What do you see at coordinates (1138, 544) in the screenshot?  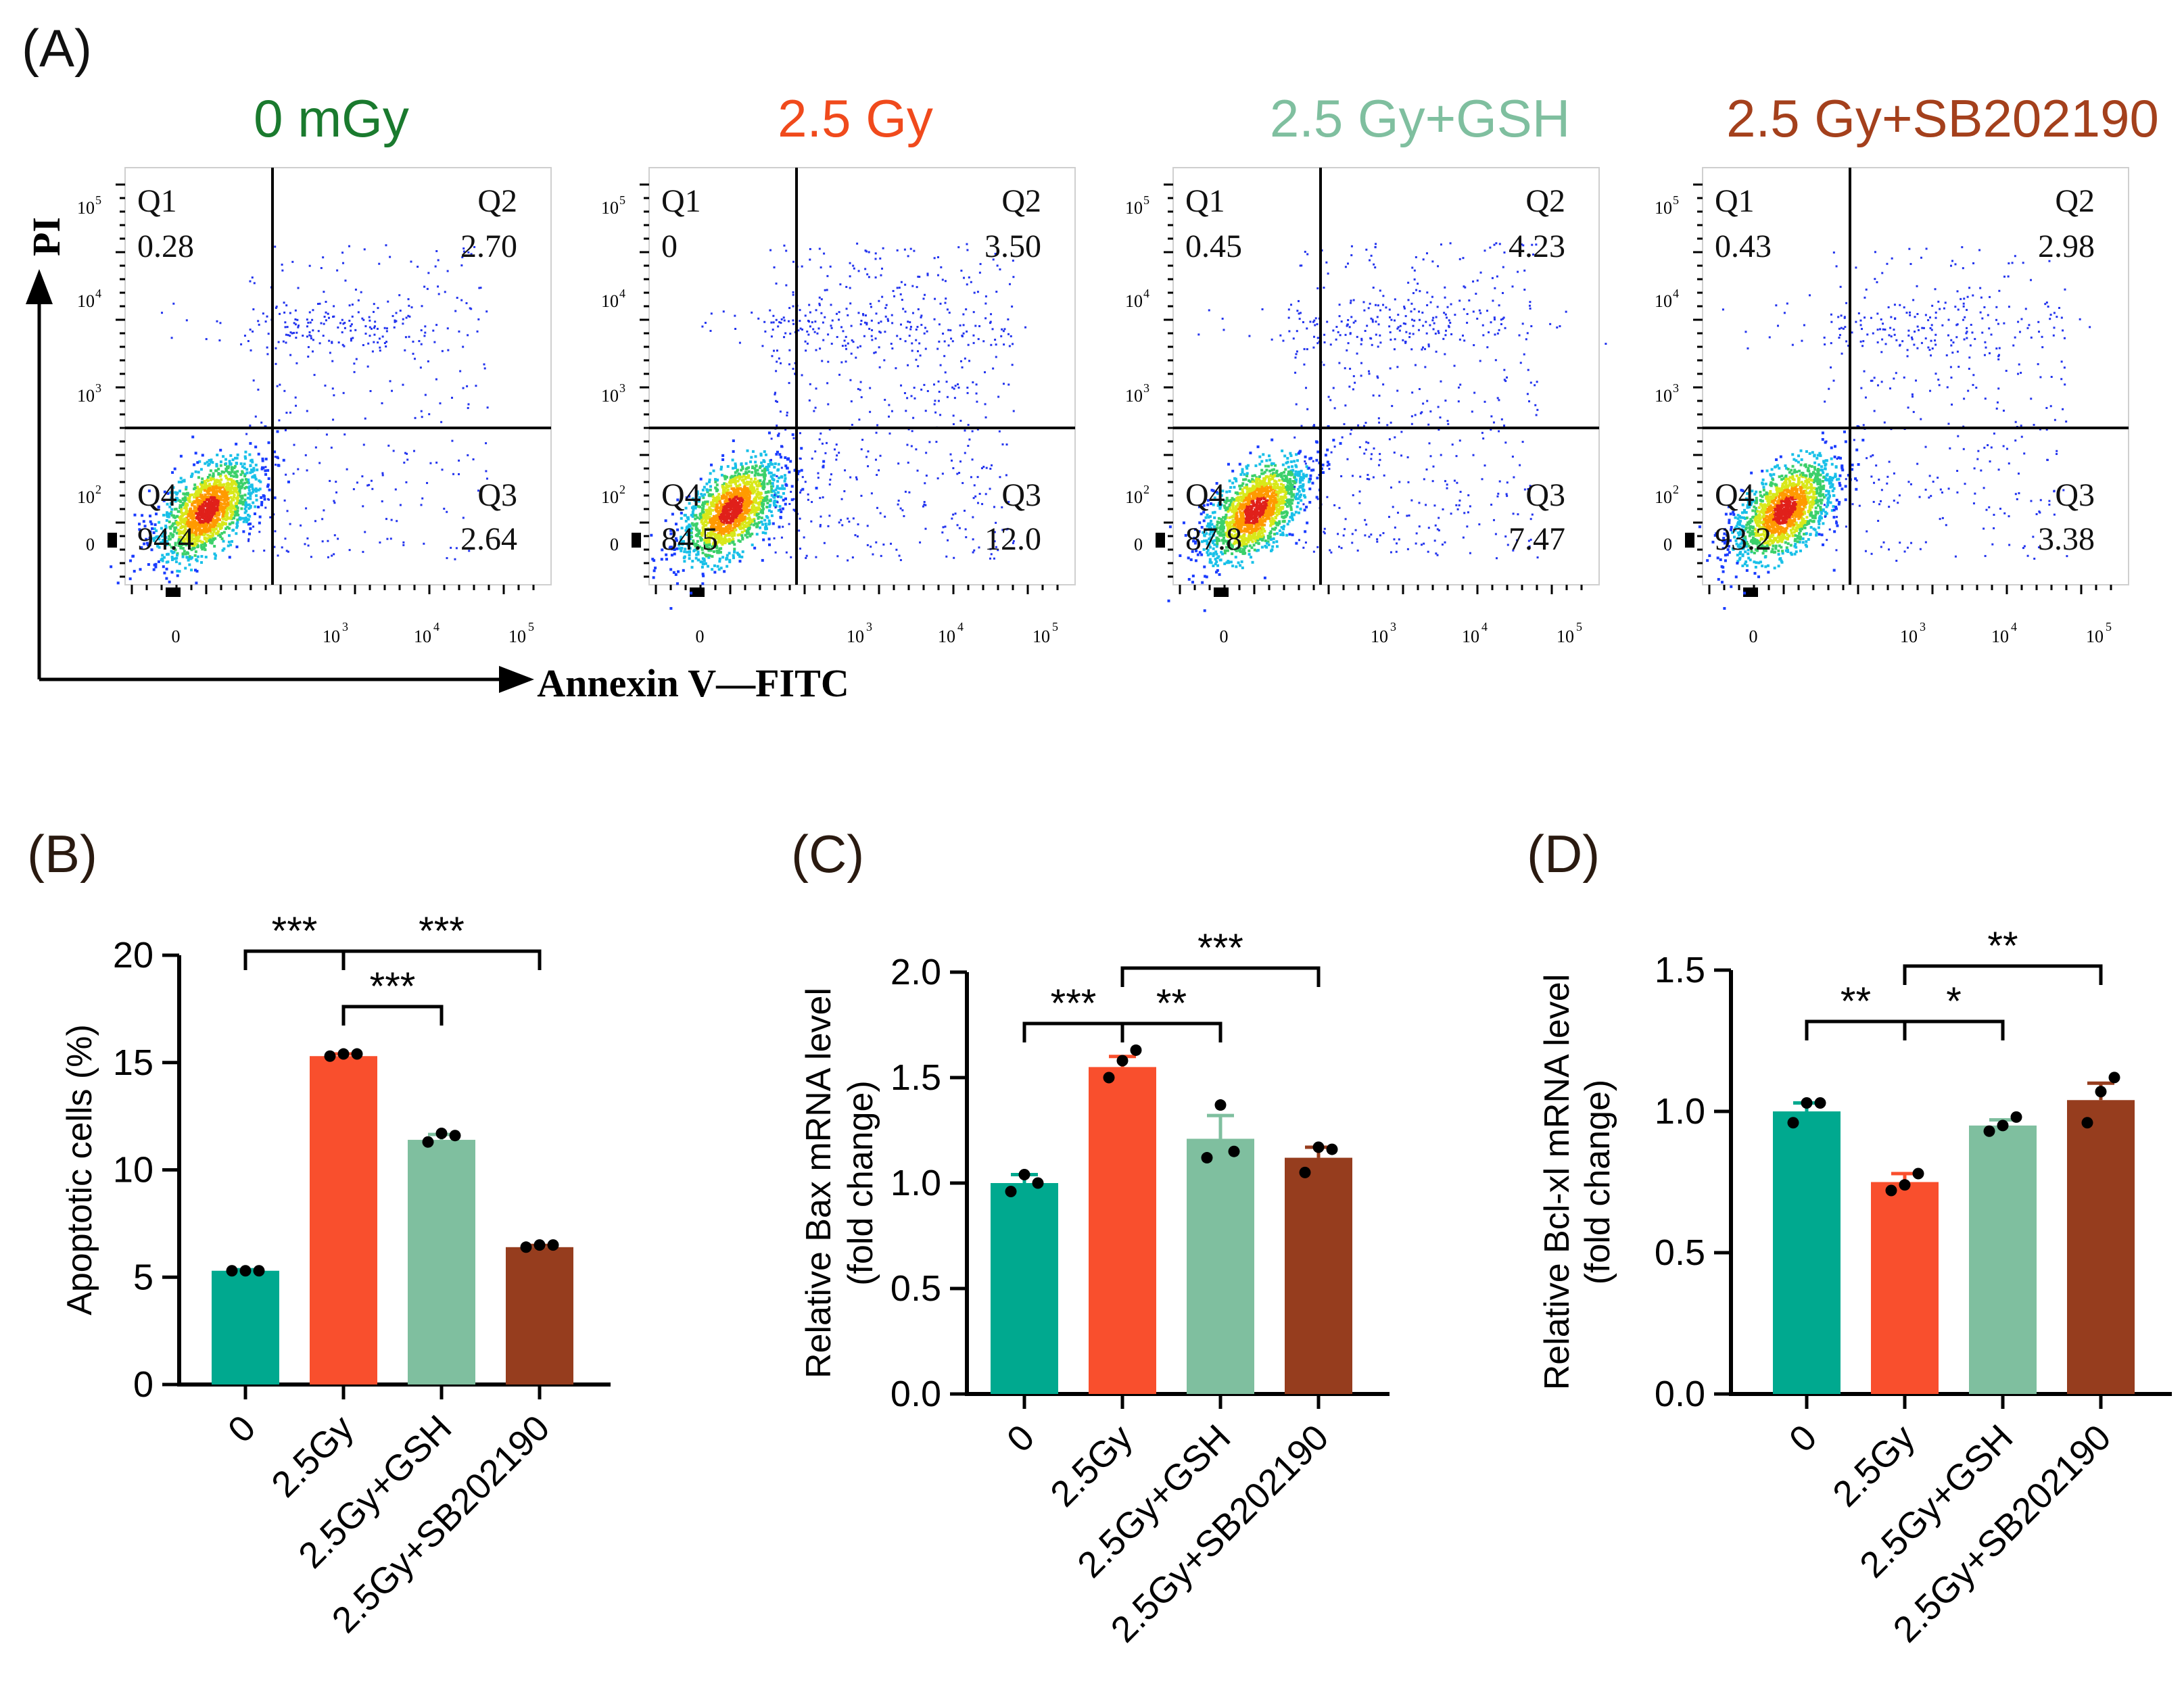 I see `y-tick-label: 0` at bounding box center [1138, 544].